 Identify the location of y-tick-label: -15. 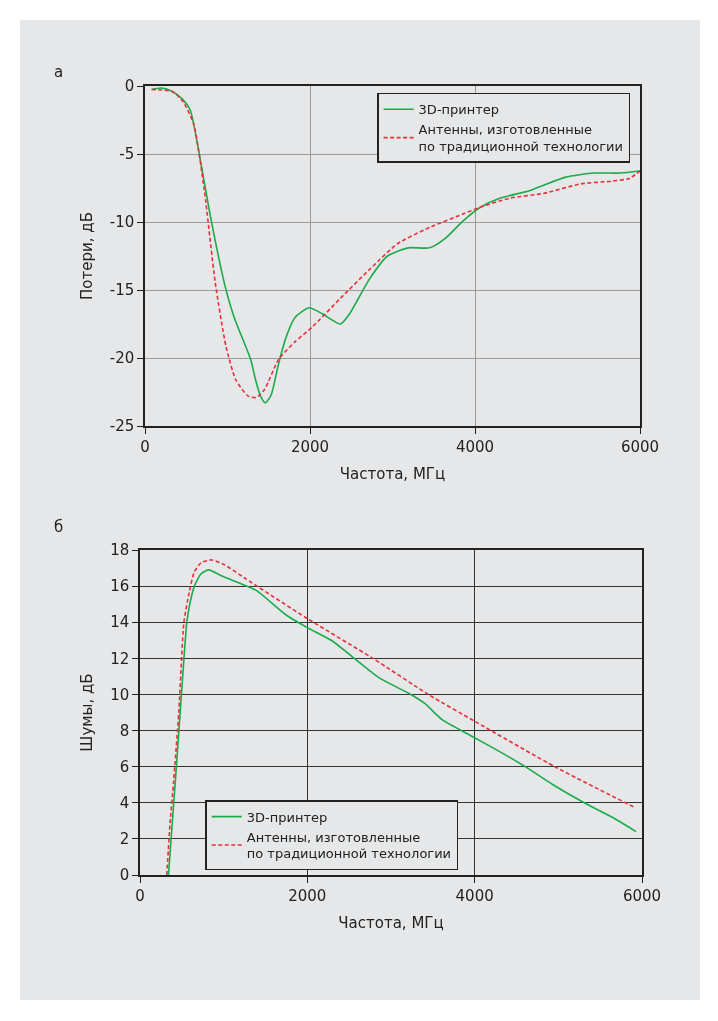
(122, 290).